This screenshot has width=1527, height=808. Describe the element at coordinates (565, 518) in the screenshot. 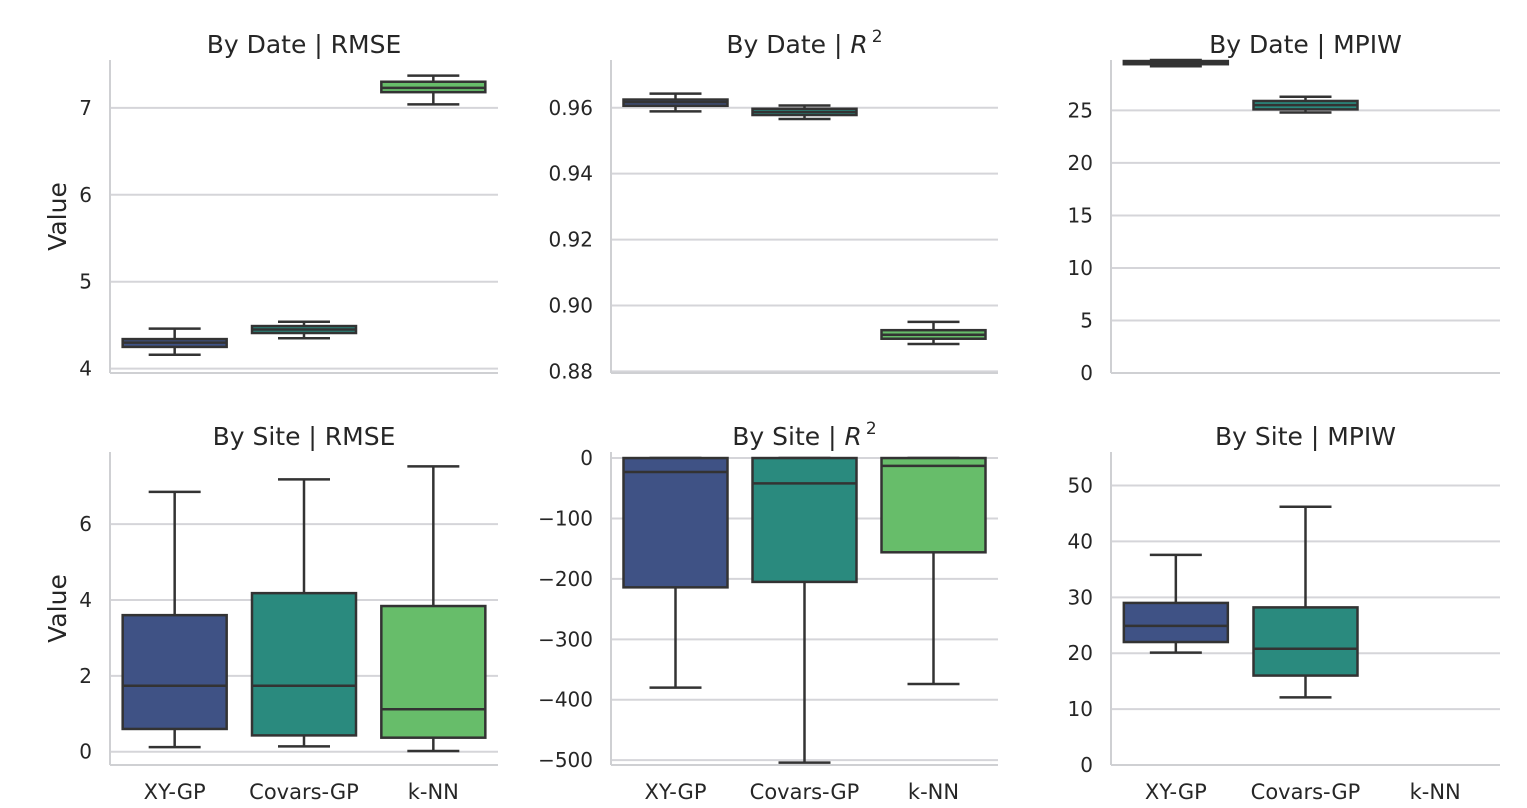

I see `y-tick-label: −100` at that location.